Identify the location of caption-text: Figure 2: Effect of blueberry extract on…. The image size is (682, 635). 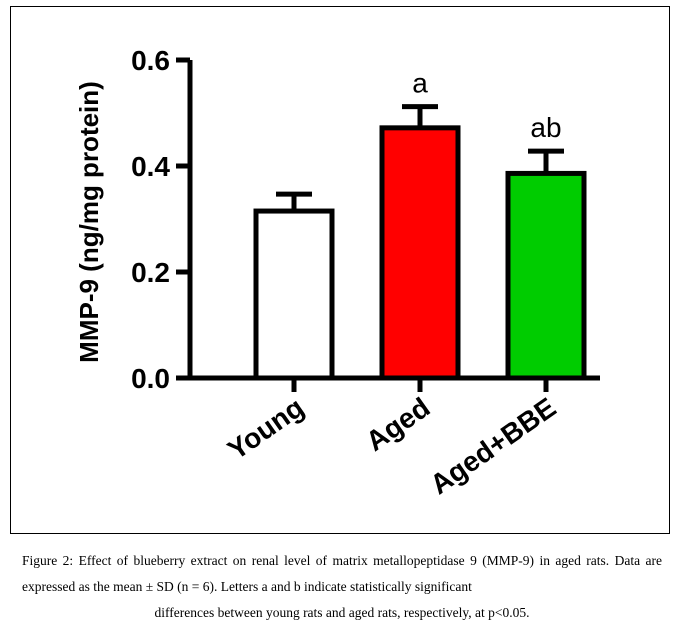
(342, 573).